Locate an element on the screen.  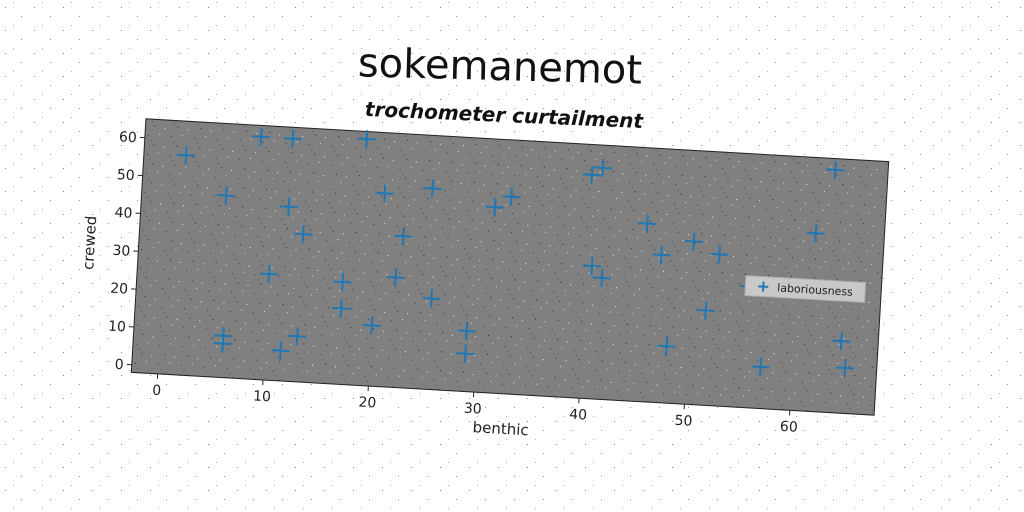
x-tick-label: 10 is located at coordinates (262, 396).